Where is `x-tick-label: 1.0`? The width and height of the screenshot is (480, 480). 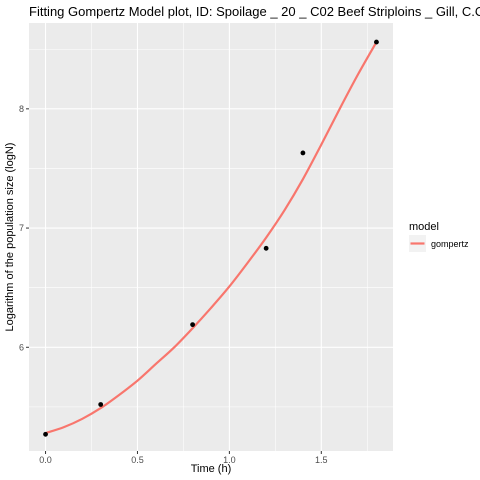 x-tick-label: 1.0 is located at coordinates (229, 460).